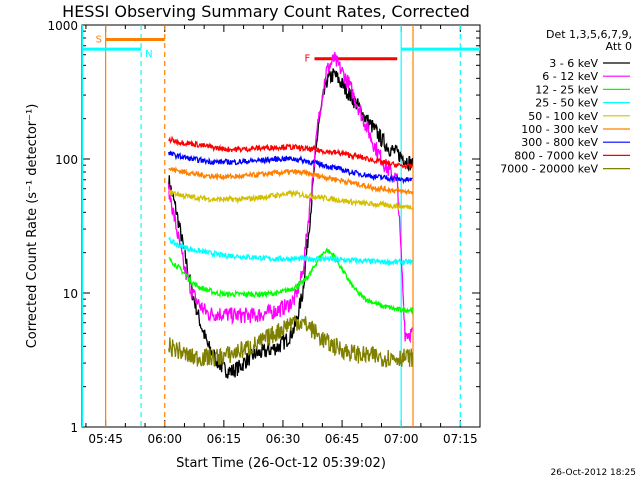 This screenshot has height=480, width=640. I want to click on x-tick-label: 06:15, so click(224, 439).